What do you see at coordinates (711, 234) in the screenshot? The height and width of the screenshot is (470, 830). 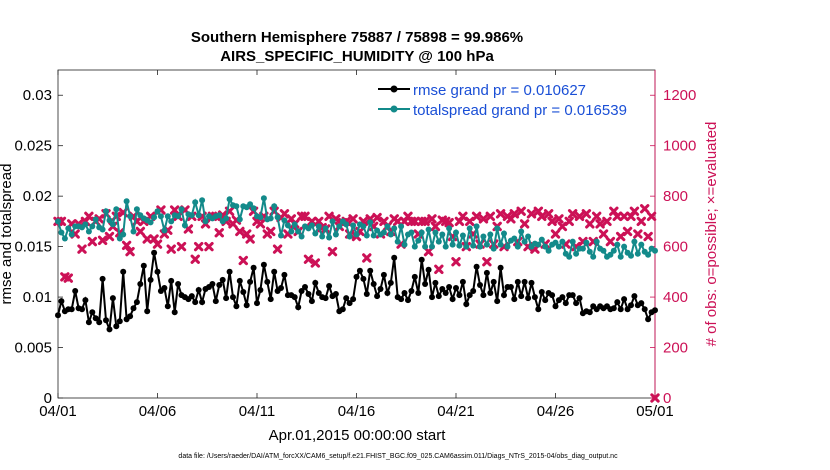 I see `y-right-axis-label: # of obs: o=possible; ×=evaluated` at bounding box center [711, 234].